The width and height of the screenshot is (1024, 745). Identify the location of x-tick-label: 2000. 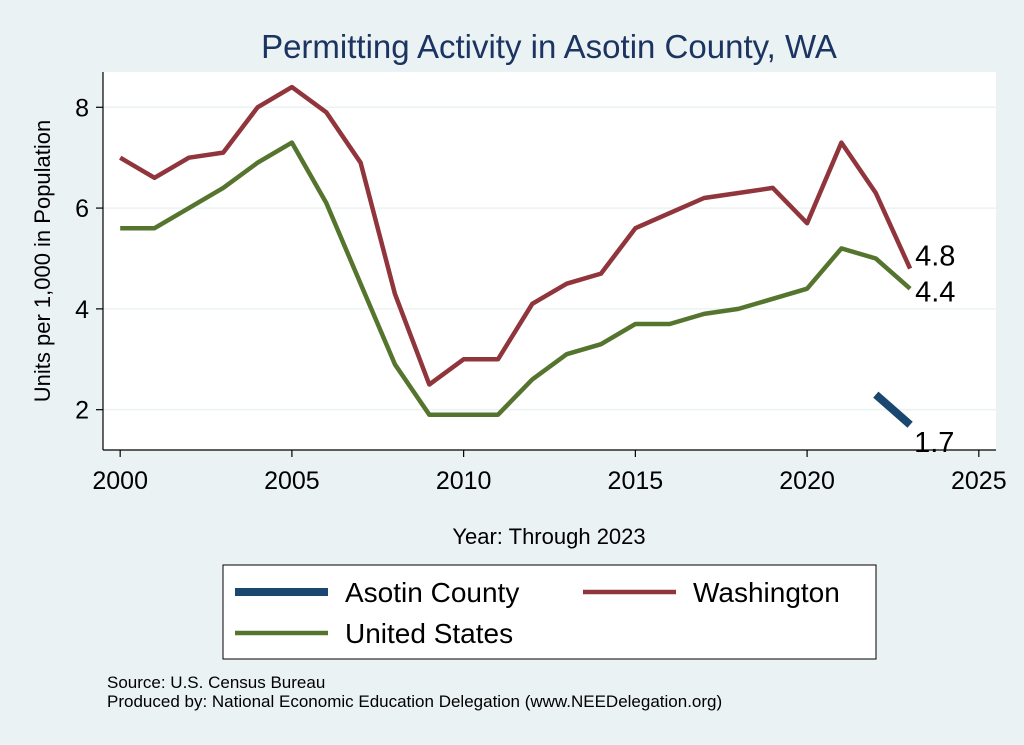
(120, 481).